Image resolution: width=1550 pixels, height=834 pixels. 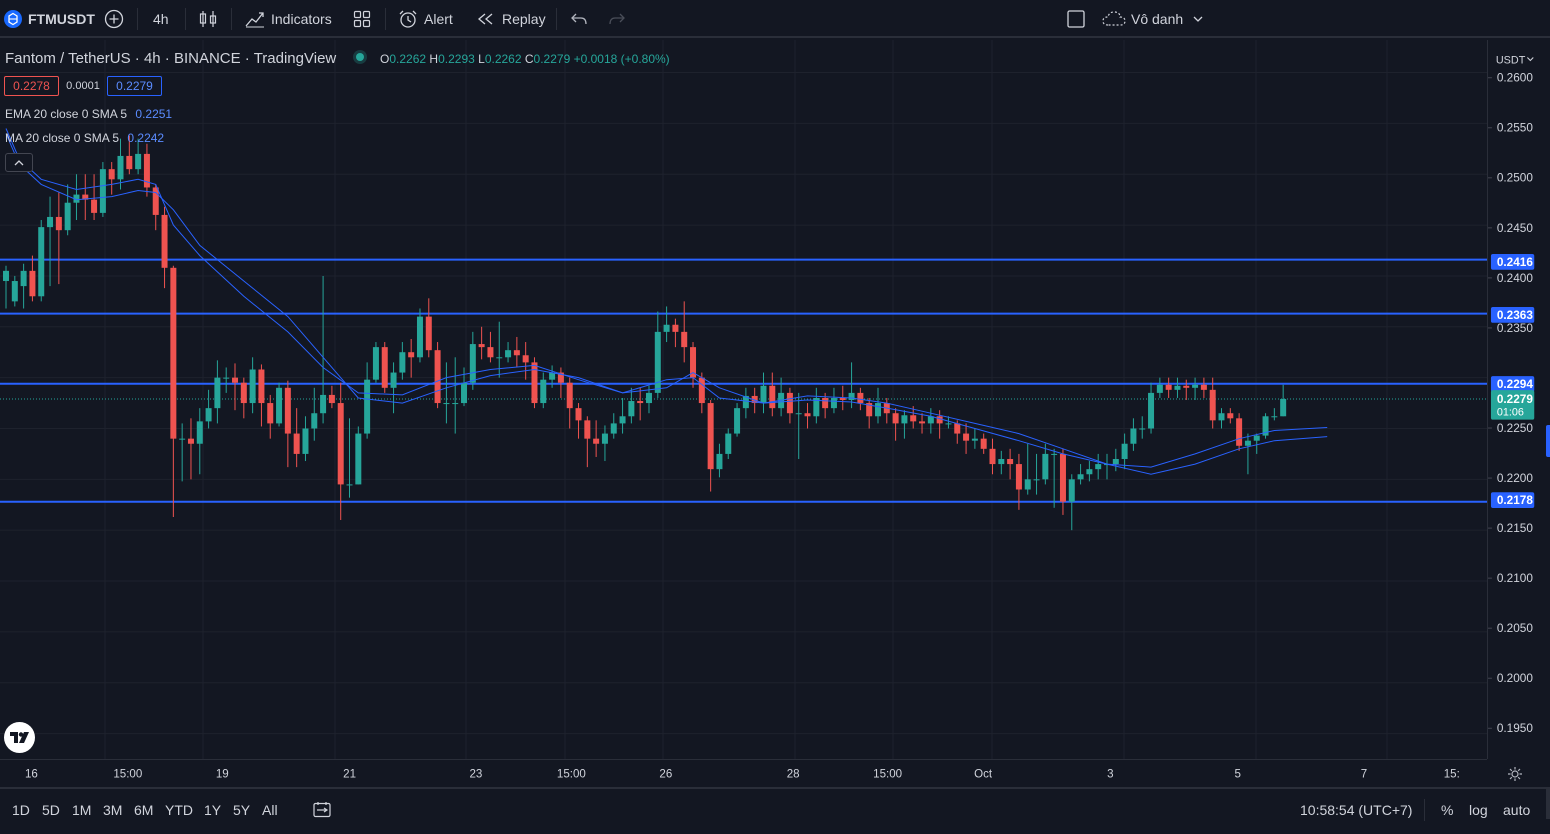 I want to click on ma-legend: MA 20 close 0 SMA 5 0.2242, so click(x=84, y=138).